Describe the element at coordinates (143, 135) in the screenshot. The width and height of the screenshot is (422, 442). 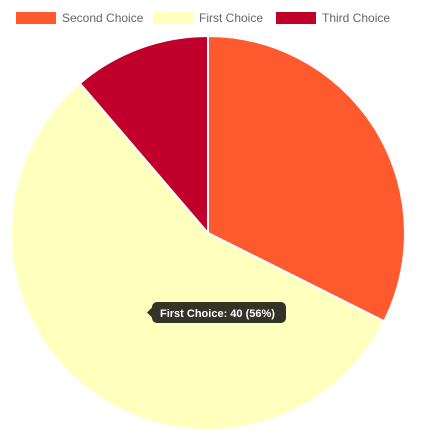
I see `pie-slice-third-choice` at that location.